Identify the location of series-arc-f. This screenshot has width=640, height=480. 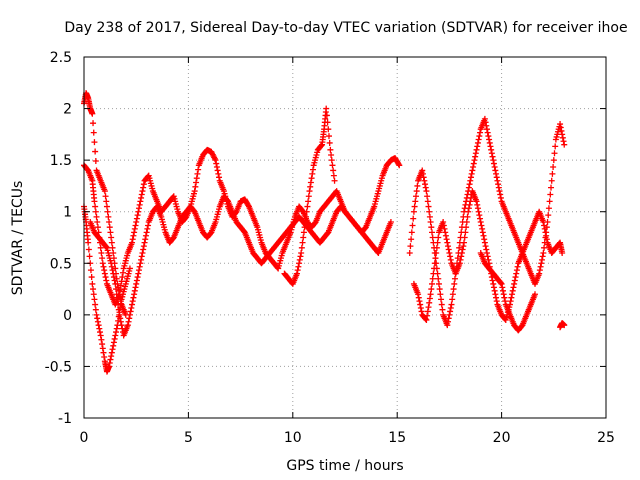
(487, 222).